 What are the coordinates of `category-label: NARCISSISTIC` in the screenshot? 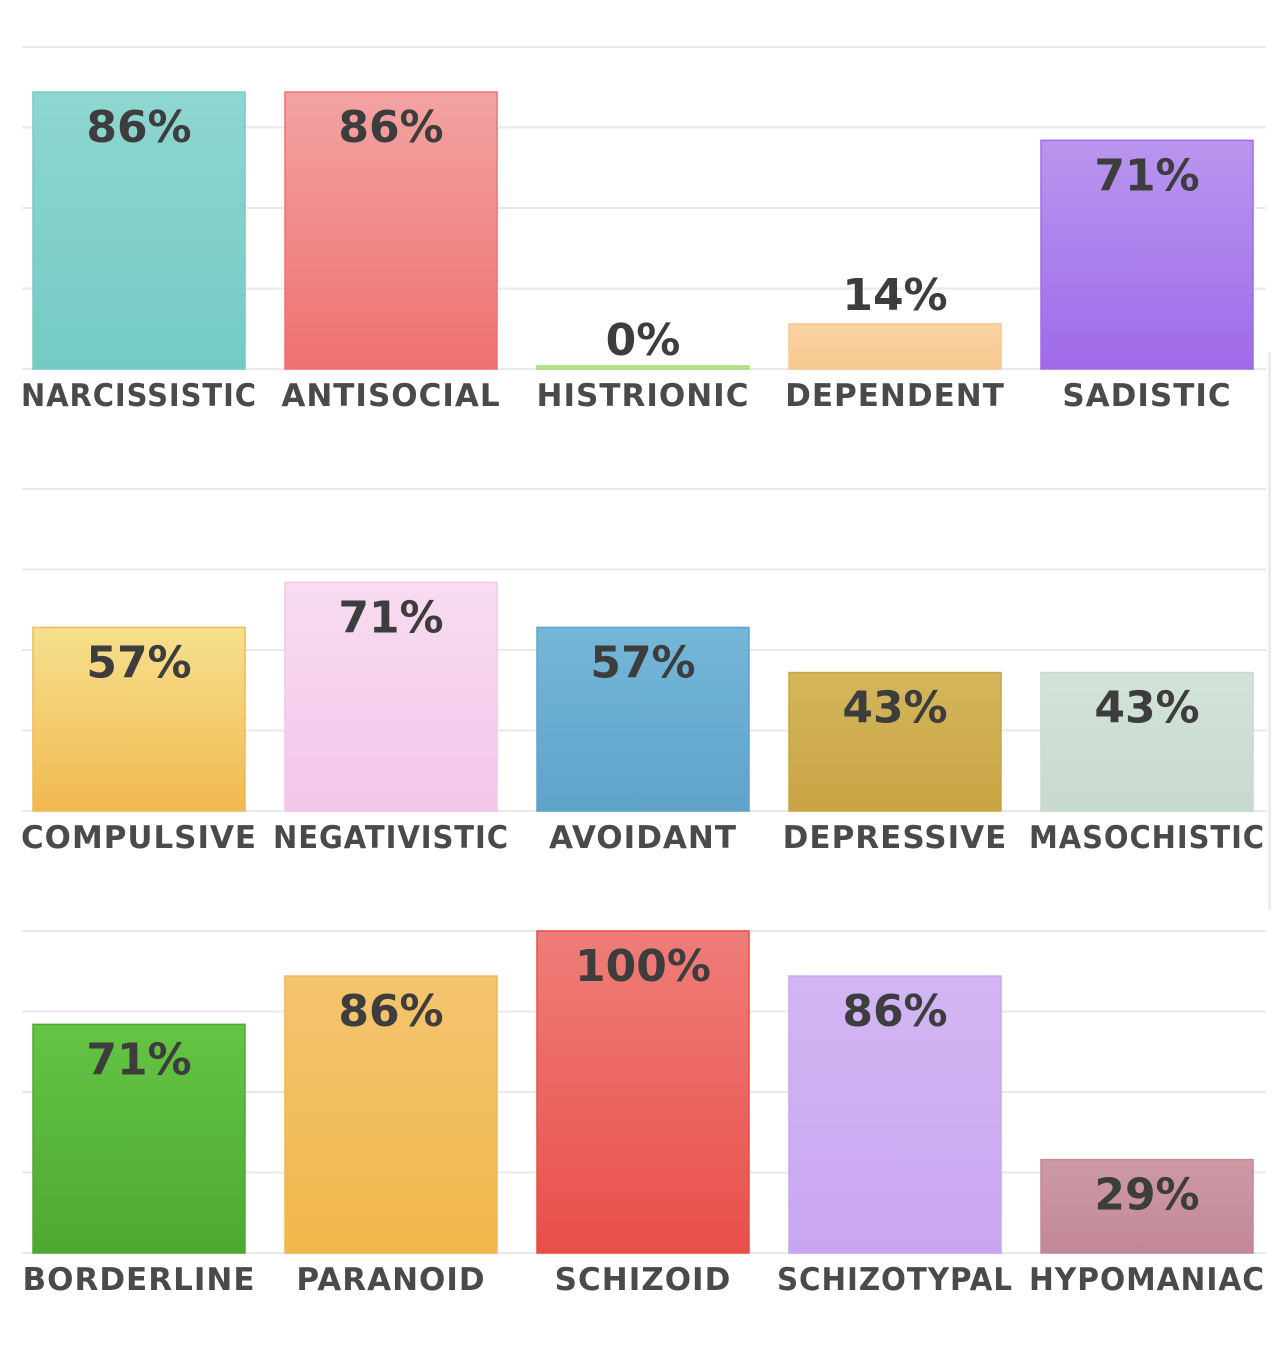 It's located at (139, 396).